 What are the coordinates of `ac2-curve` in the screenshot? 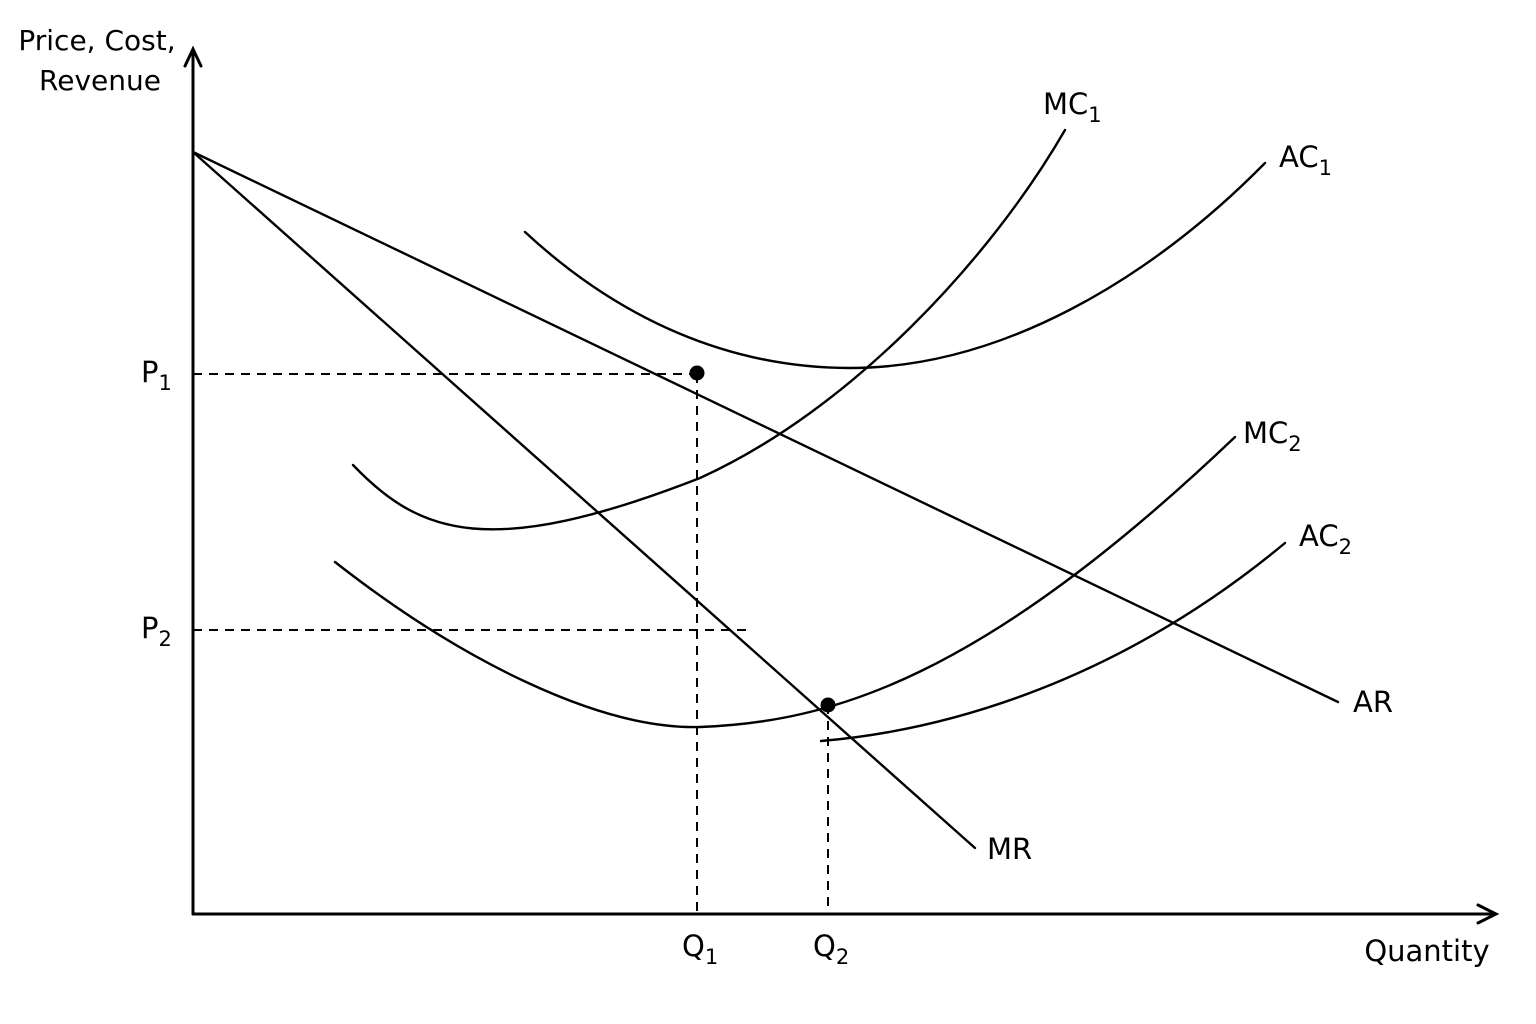 It's located at (1053, 642).